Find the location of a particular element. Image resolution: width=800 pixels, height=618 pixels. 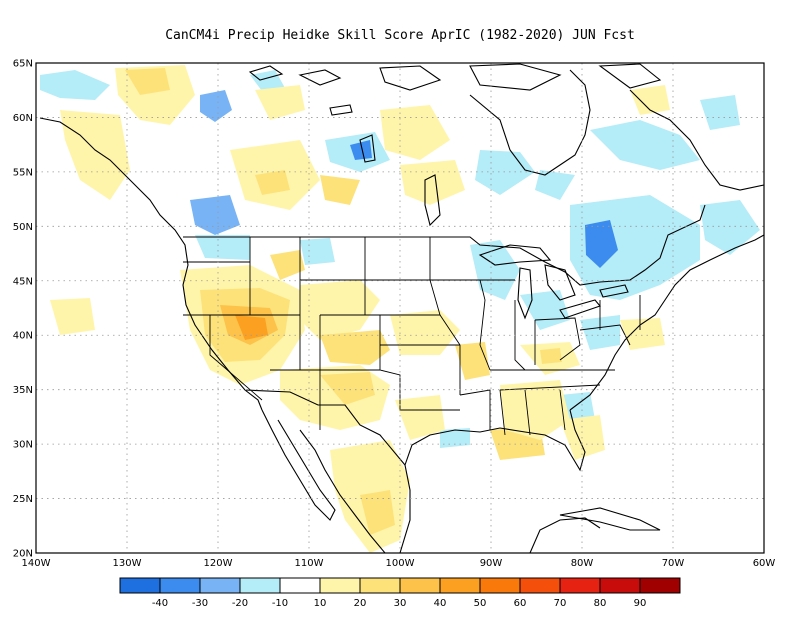

lat-label: 25N is located at coordinates (23, 499).